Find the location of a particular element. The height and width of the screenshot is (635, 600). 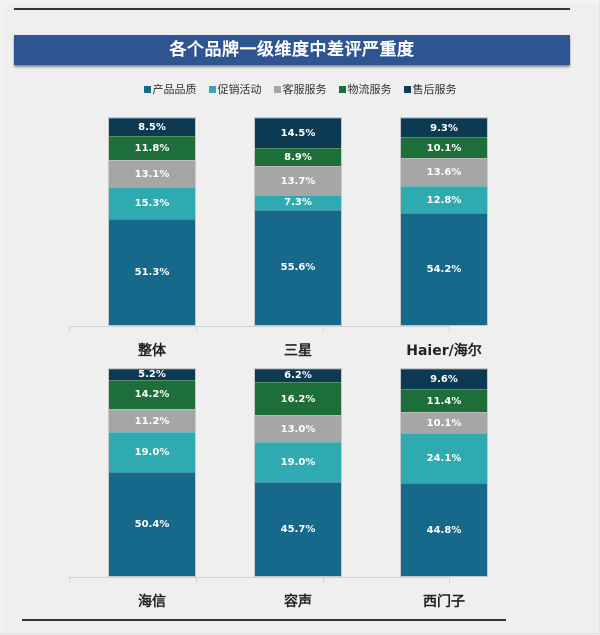

category-label: 海信 is located at coordinates (152, 602).